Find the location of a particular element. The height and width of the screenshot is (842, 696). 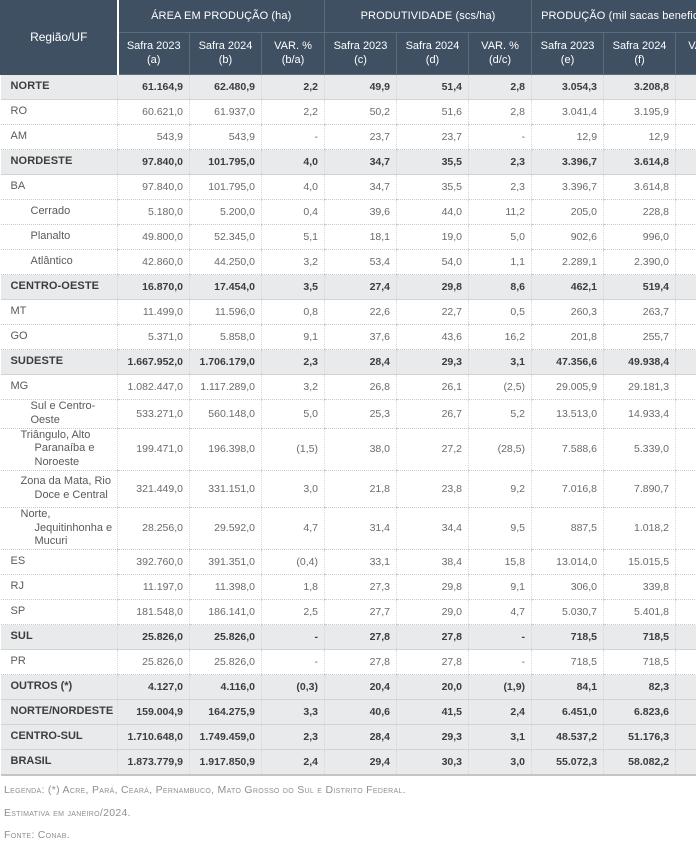

table-cell: 5,5 is located at coordinates (686, 362).